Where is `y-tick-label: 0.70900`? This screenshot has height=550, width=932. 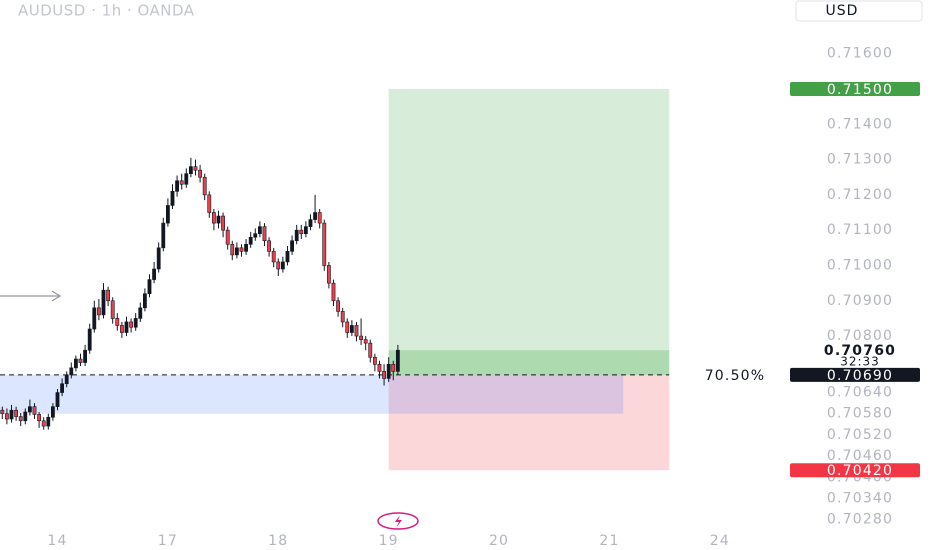 y-tick-label: 0.70900 is located at coordinates (860, 301).